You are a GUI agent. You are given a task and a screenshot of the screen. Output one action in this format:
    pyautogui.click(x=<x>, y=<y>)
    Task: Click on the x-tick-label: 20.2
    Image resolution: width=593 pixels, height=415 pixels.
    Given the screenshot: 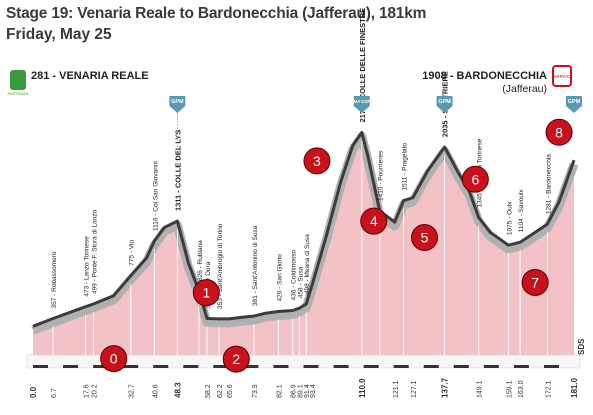 What is the action you would take?
    pyautogui.click(x=94, y=391)
    